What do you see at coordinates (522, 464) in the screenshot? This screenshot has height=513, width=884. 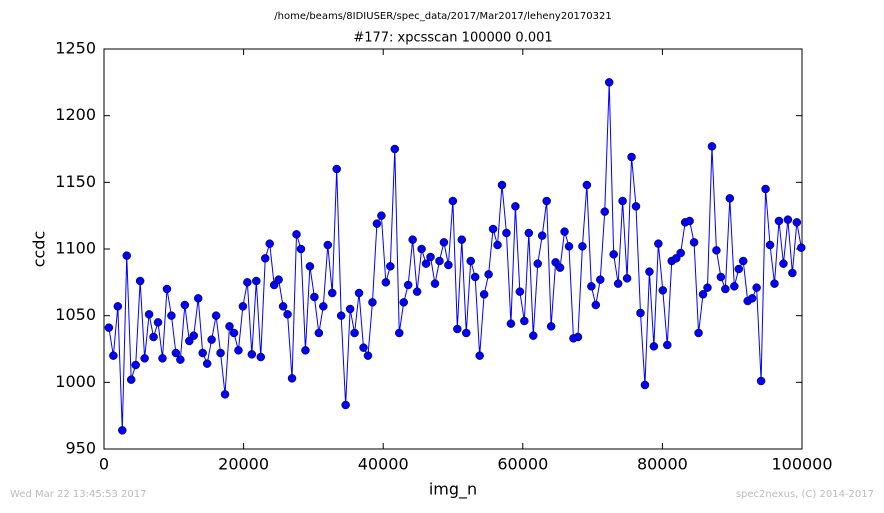 I see `x-tick-label: 60000` at bounding box center [522, 464].